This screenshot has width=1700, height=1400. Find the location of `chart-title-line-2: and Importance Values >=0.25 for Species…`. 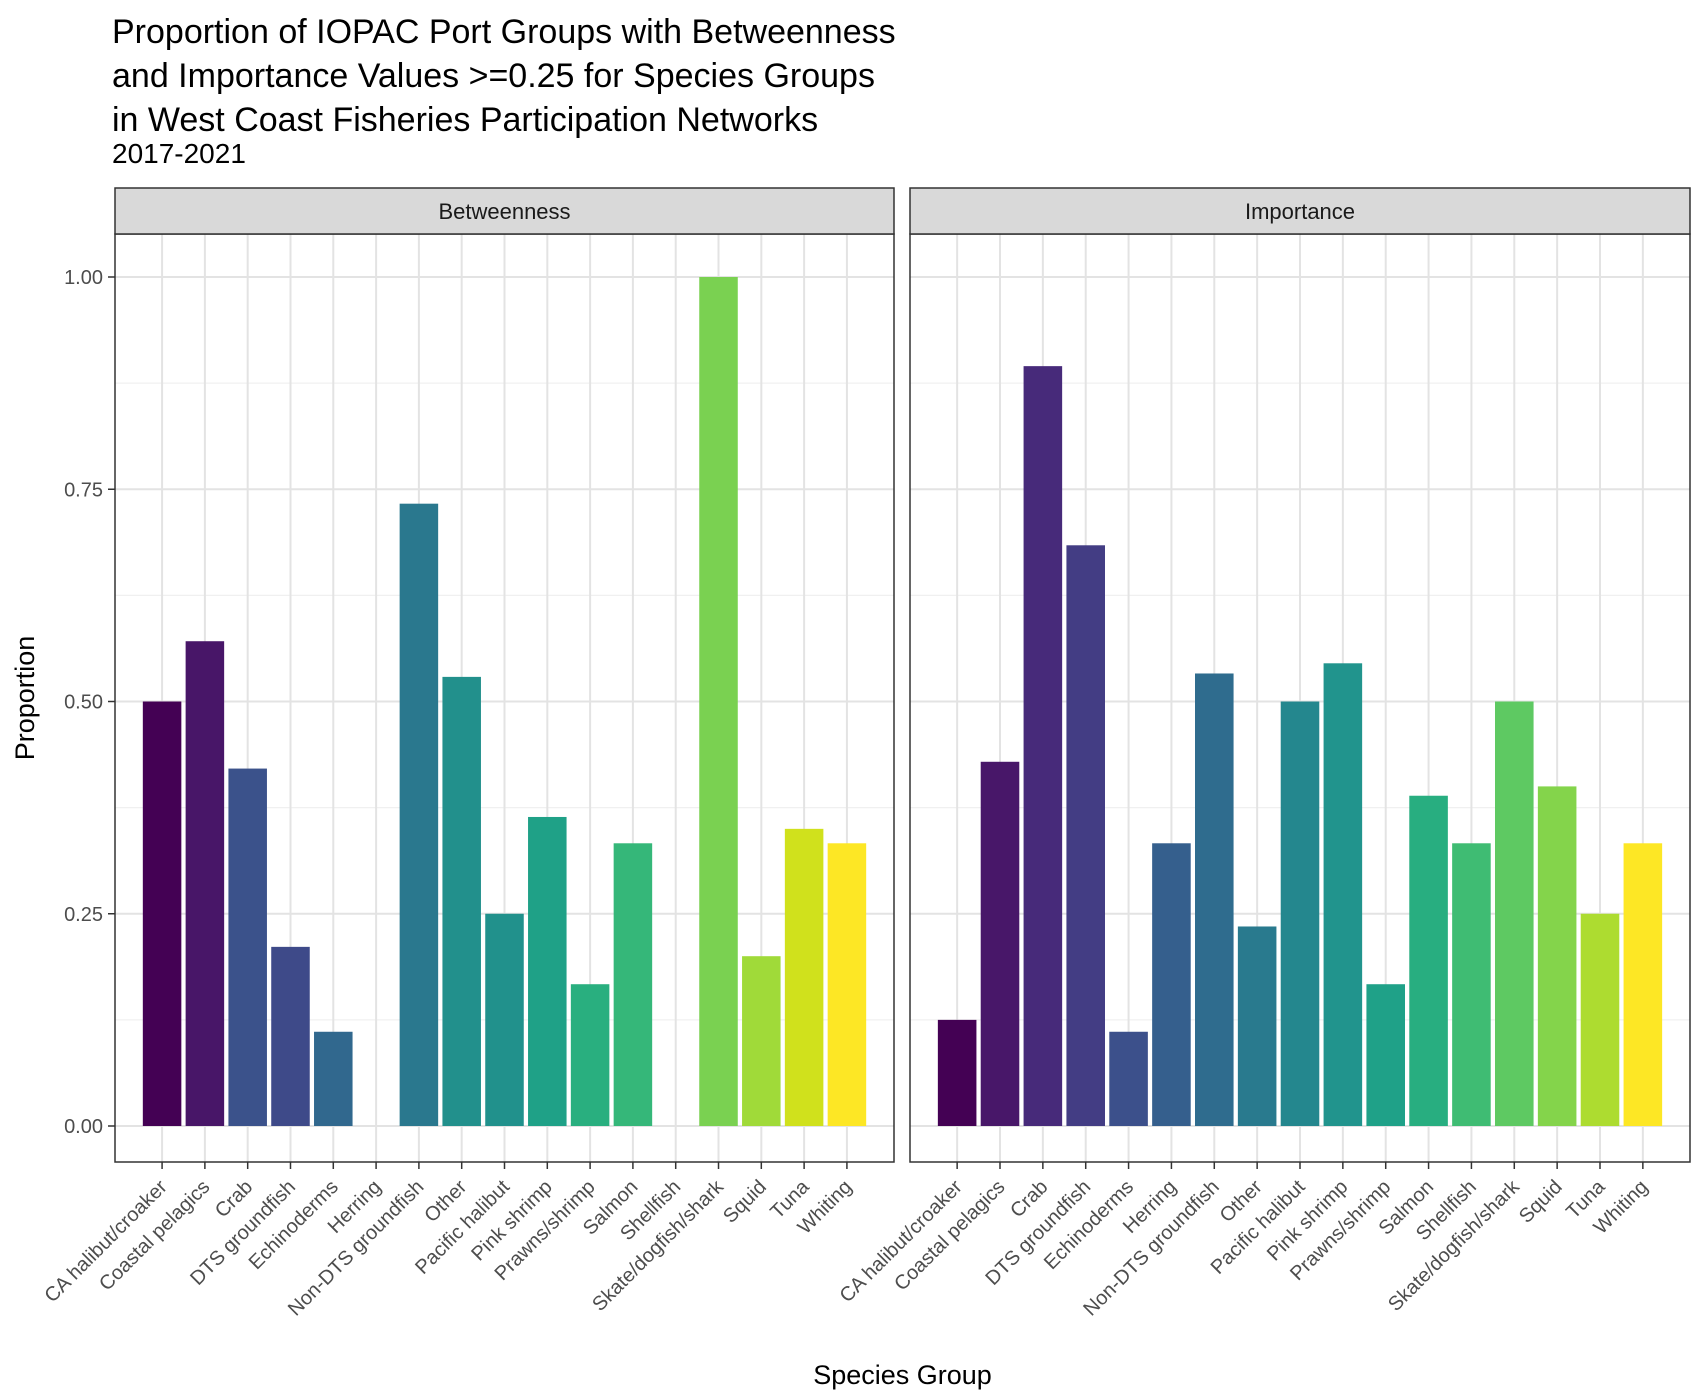

chart-title-line-2: and Importance Values >=0.25 for Species… is located at coordinates (493, 76).